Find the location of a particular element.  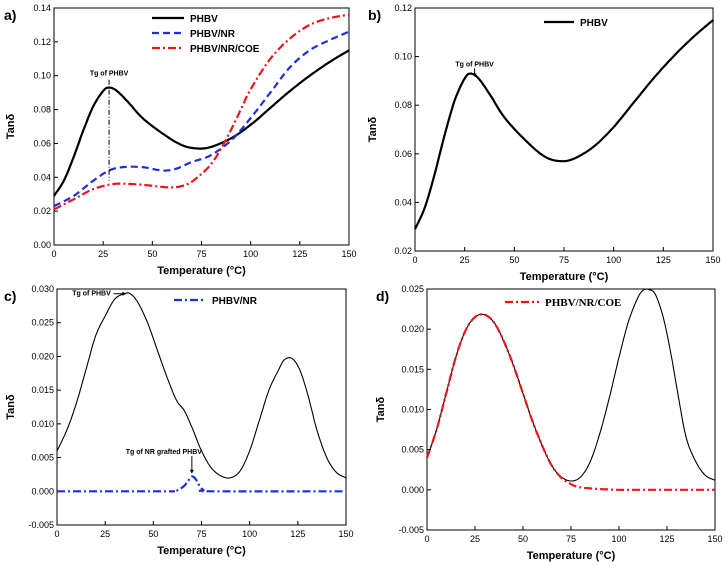

y-tick-label: 0.015 is located at coordinates (42, 390).